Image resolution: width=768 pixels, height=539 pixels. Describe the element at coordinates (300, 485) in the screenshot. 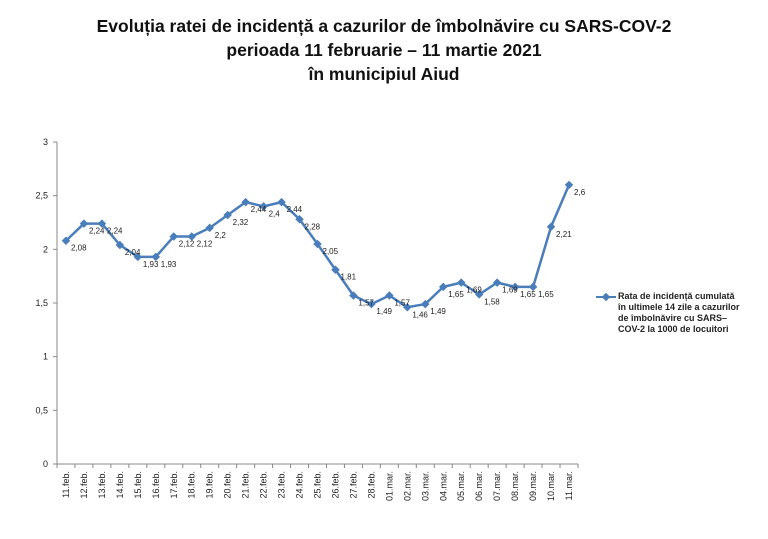

I see `x-tick-label: 24.feb.` at that location.